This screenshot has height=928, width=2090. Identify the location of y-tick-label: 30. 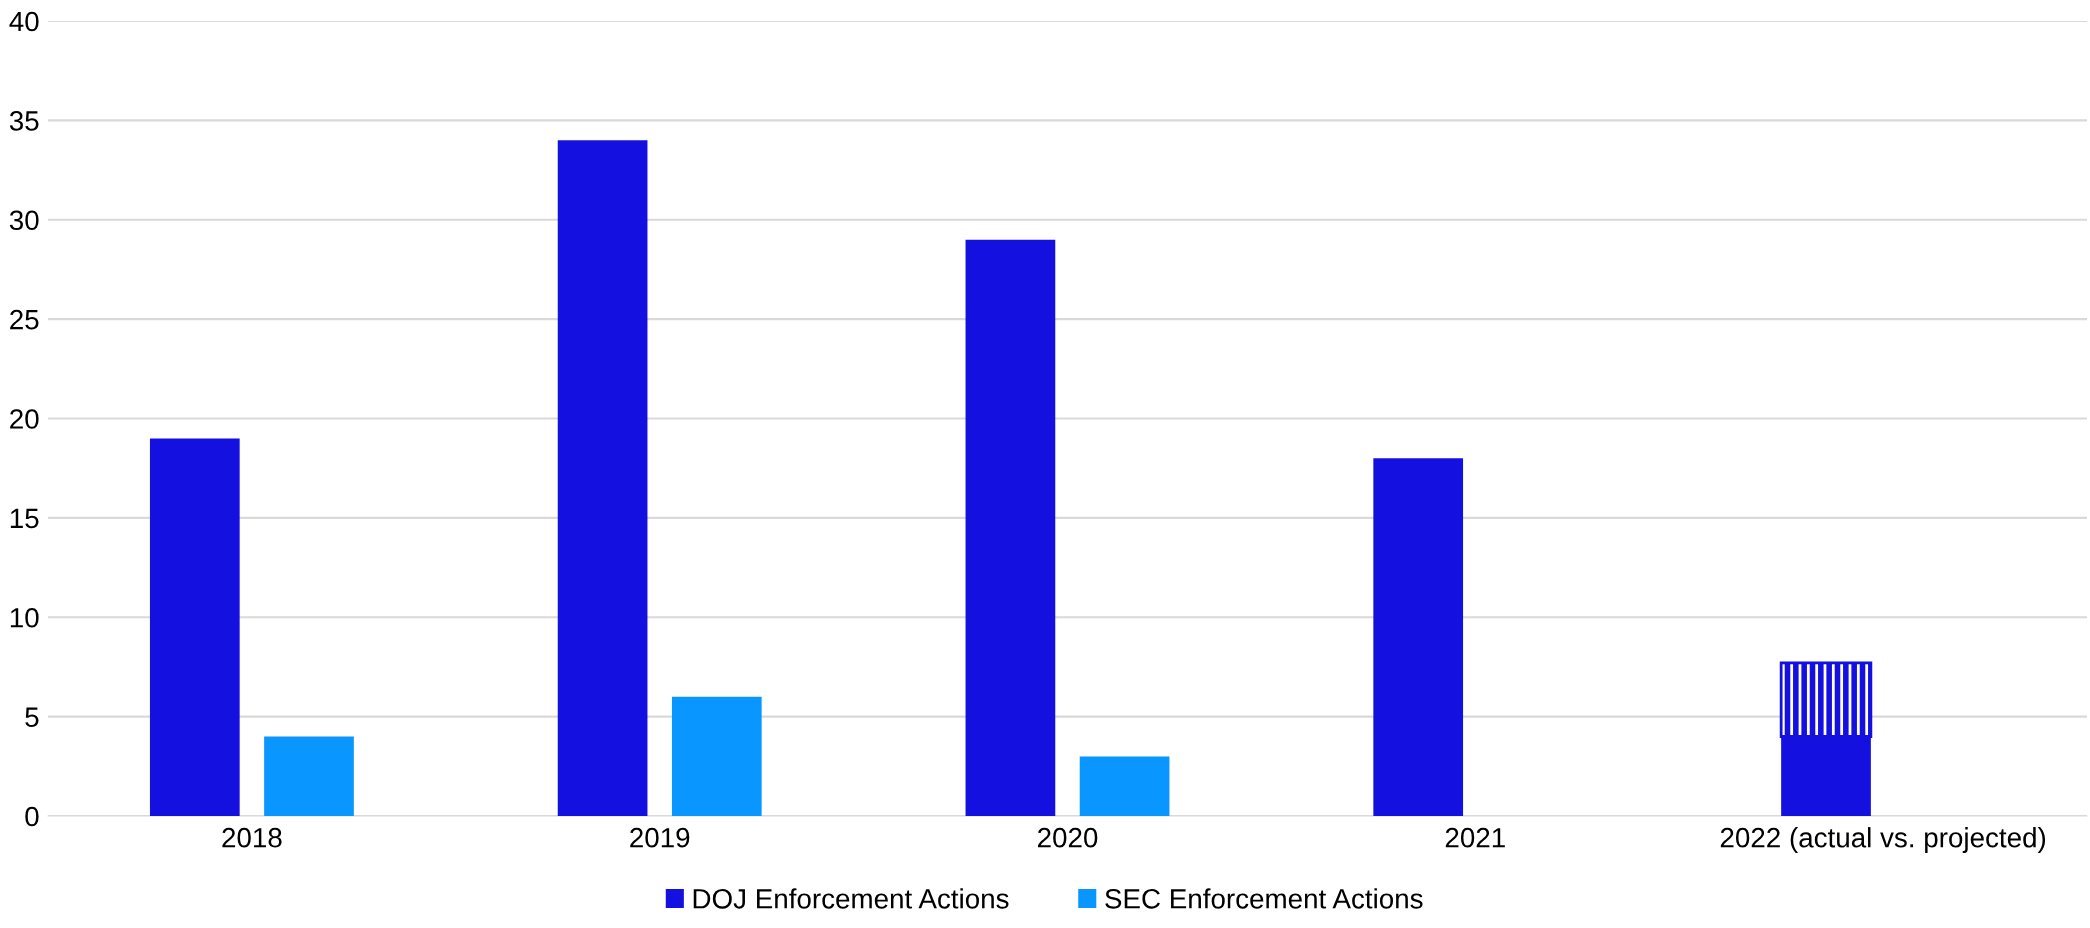
(24, 220).